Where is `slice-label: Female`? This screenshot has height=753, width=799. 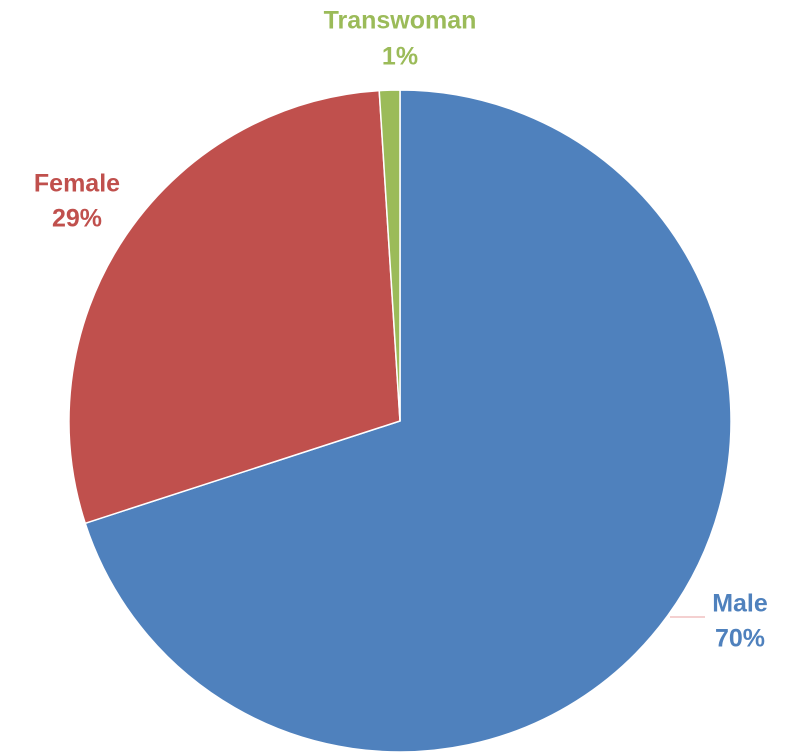
slice-label: Female is located at coordinates (77, 184).